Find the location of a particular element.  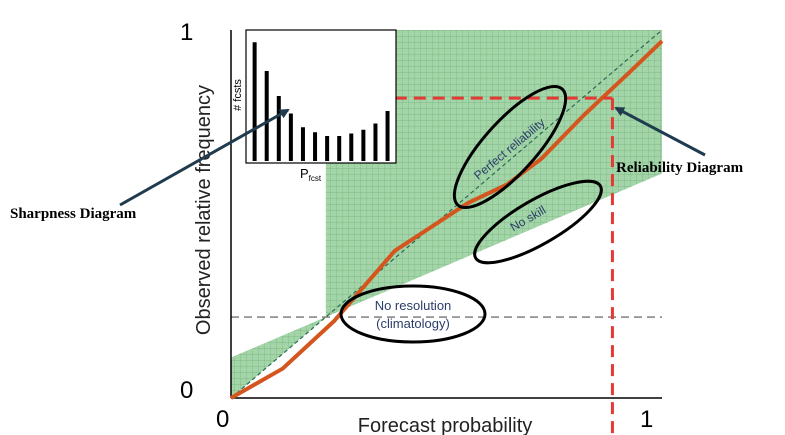

inset-xlabel-main: P is located at coordinates (304, 173).